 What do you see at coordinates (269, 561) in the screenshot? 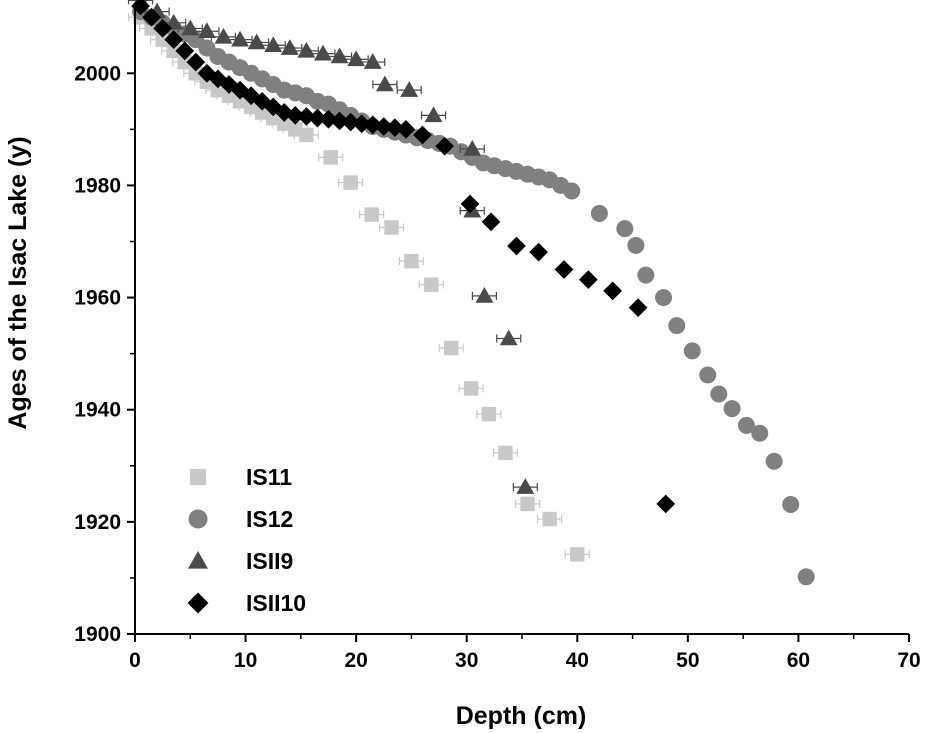
I see `legend-label: ISII9` at bounding box center [269, 561].